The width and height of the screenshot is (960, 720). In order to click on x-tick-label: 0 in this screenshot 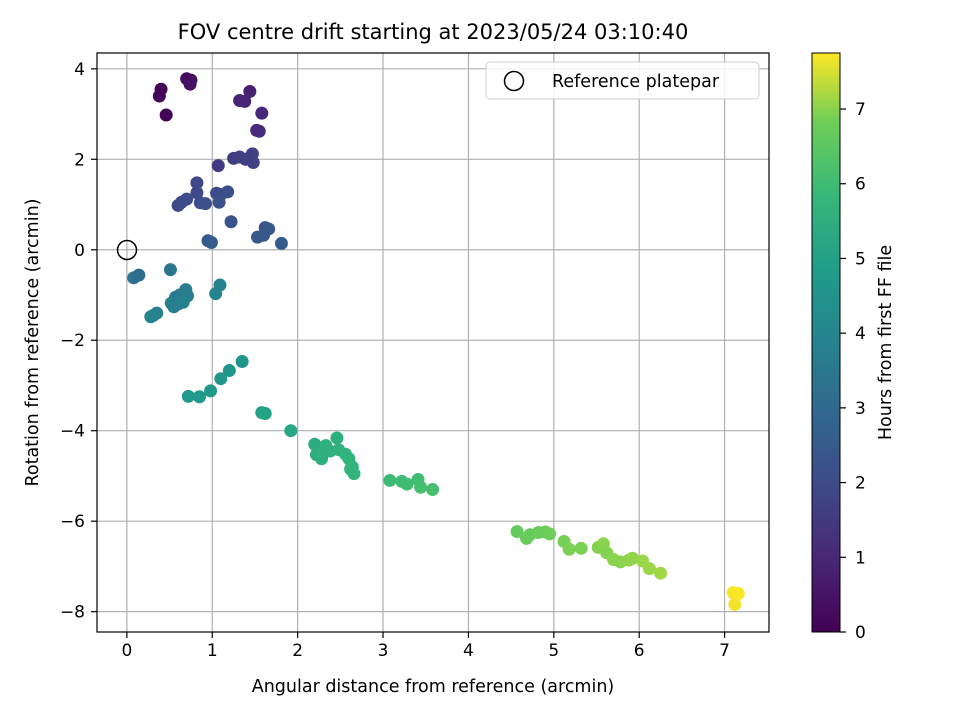, I will do `click(126, 651)`.